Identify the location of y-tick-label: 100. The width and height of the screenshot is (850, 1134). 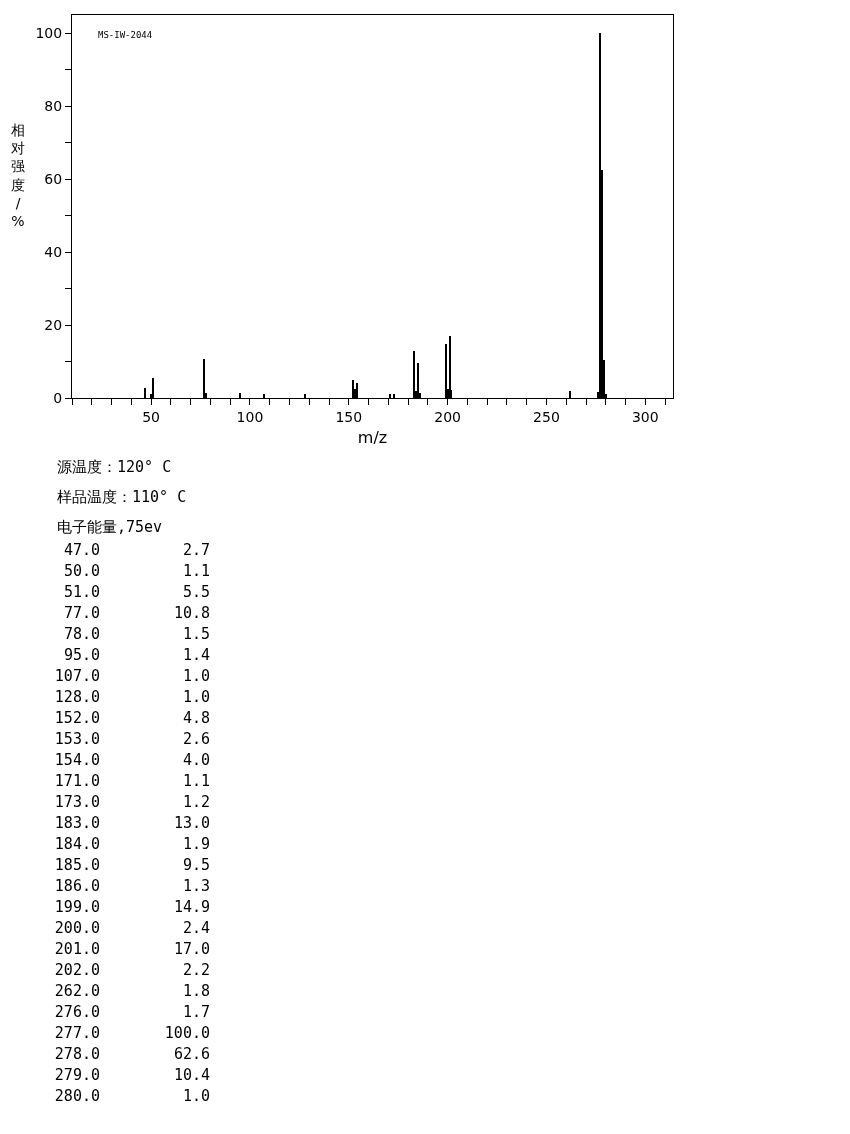
(49, 33).